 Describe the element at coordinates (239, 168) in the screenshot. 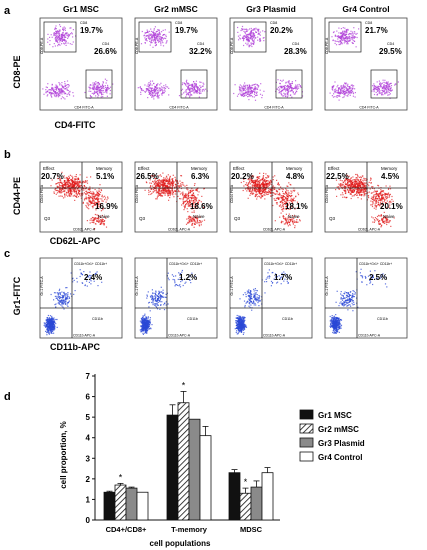

I see `quadrant-effect-name: Effect` at that location.